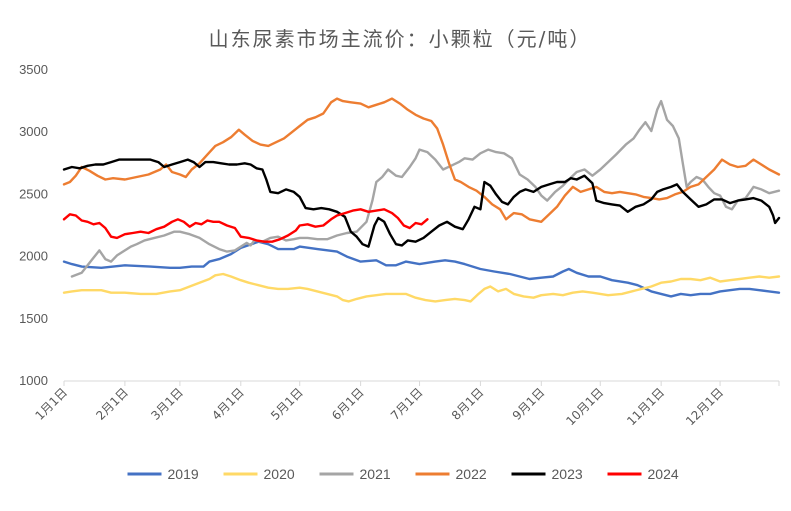 This screenshot has height=511, width=791. What do you see at coordinates (33, 256) in the screenshot?
I see `y-tick-label: 2000` at bounding box center [33, 256].